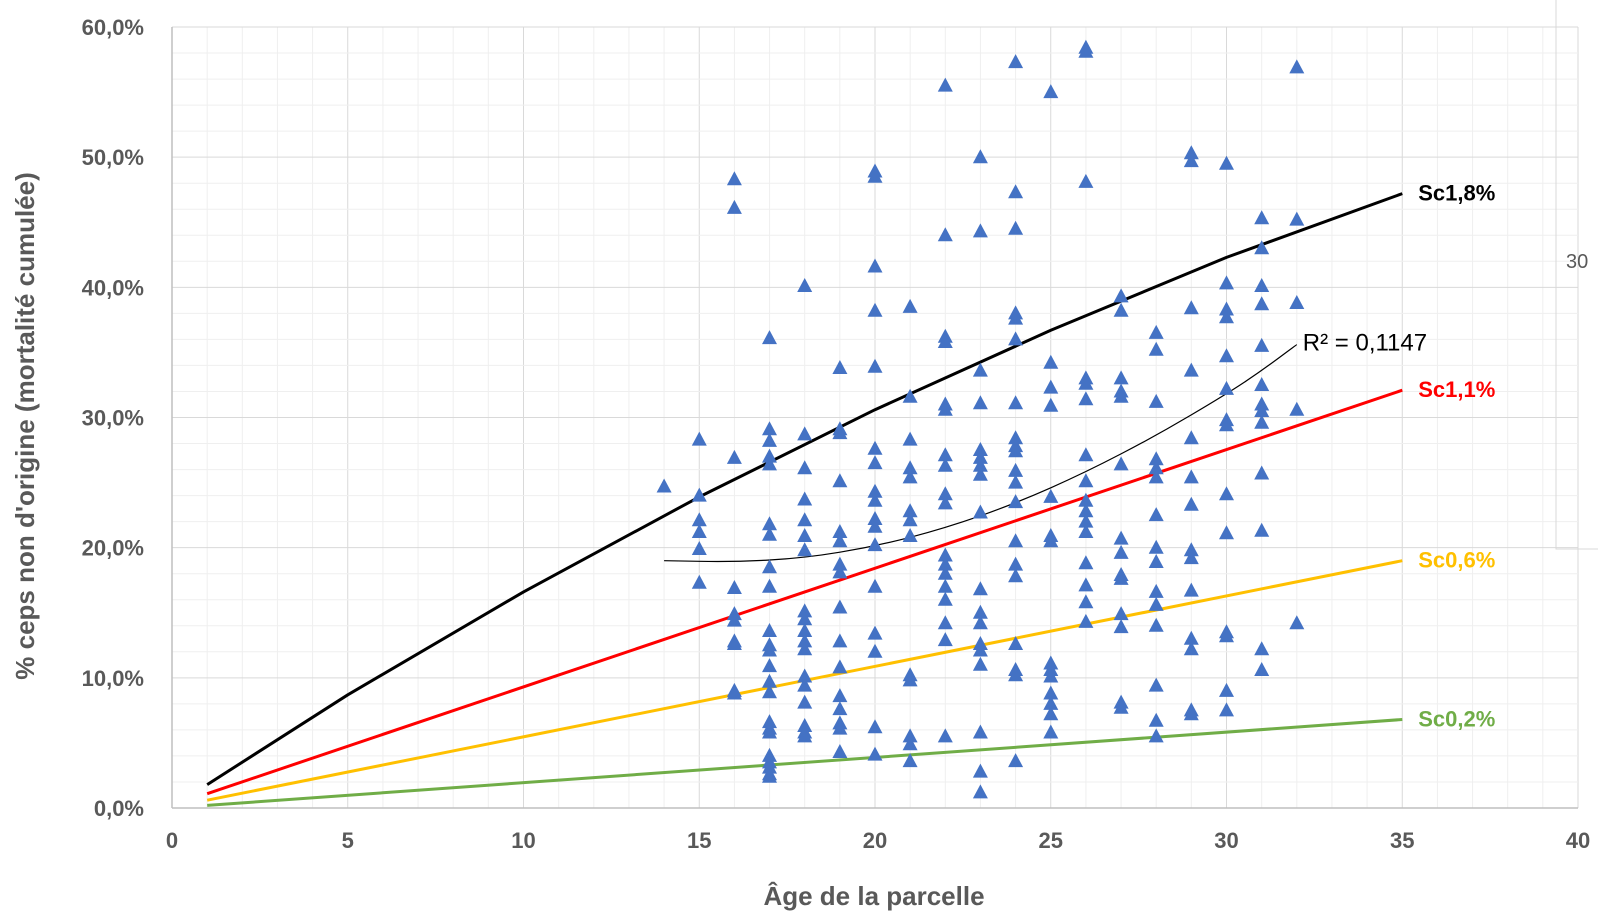 This screenshot has width=1598, height=912. I want to click on x-tick-label: 0, so click(172, 840).